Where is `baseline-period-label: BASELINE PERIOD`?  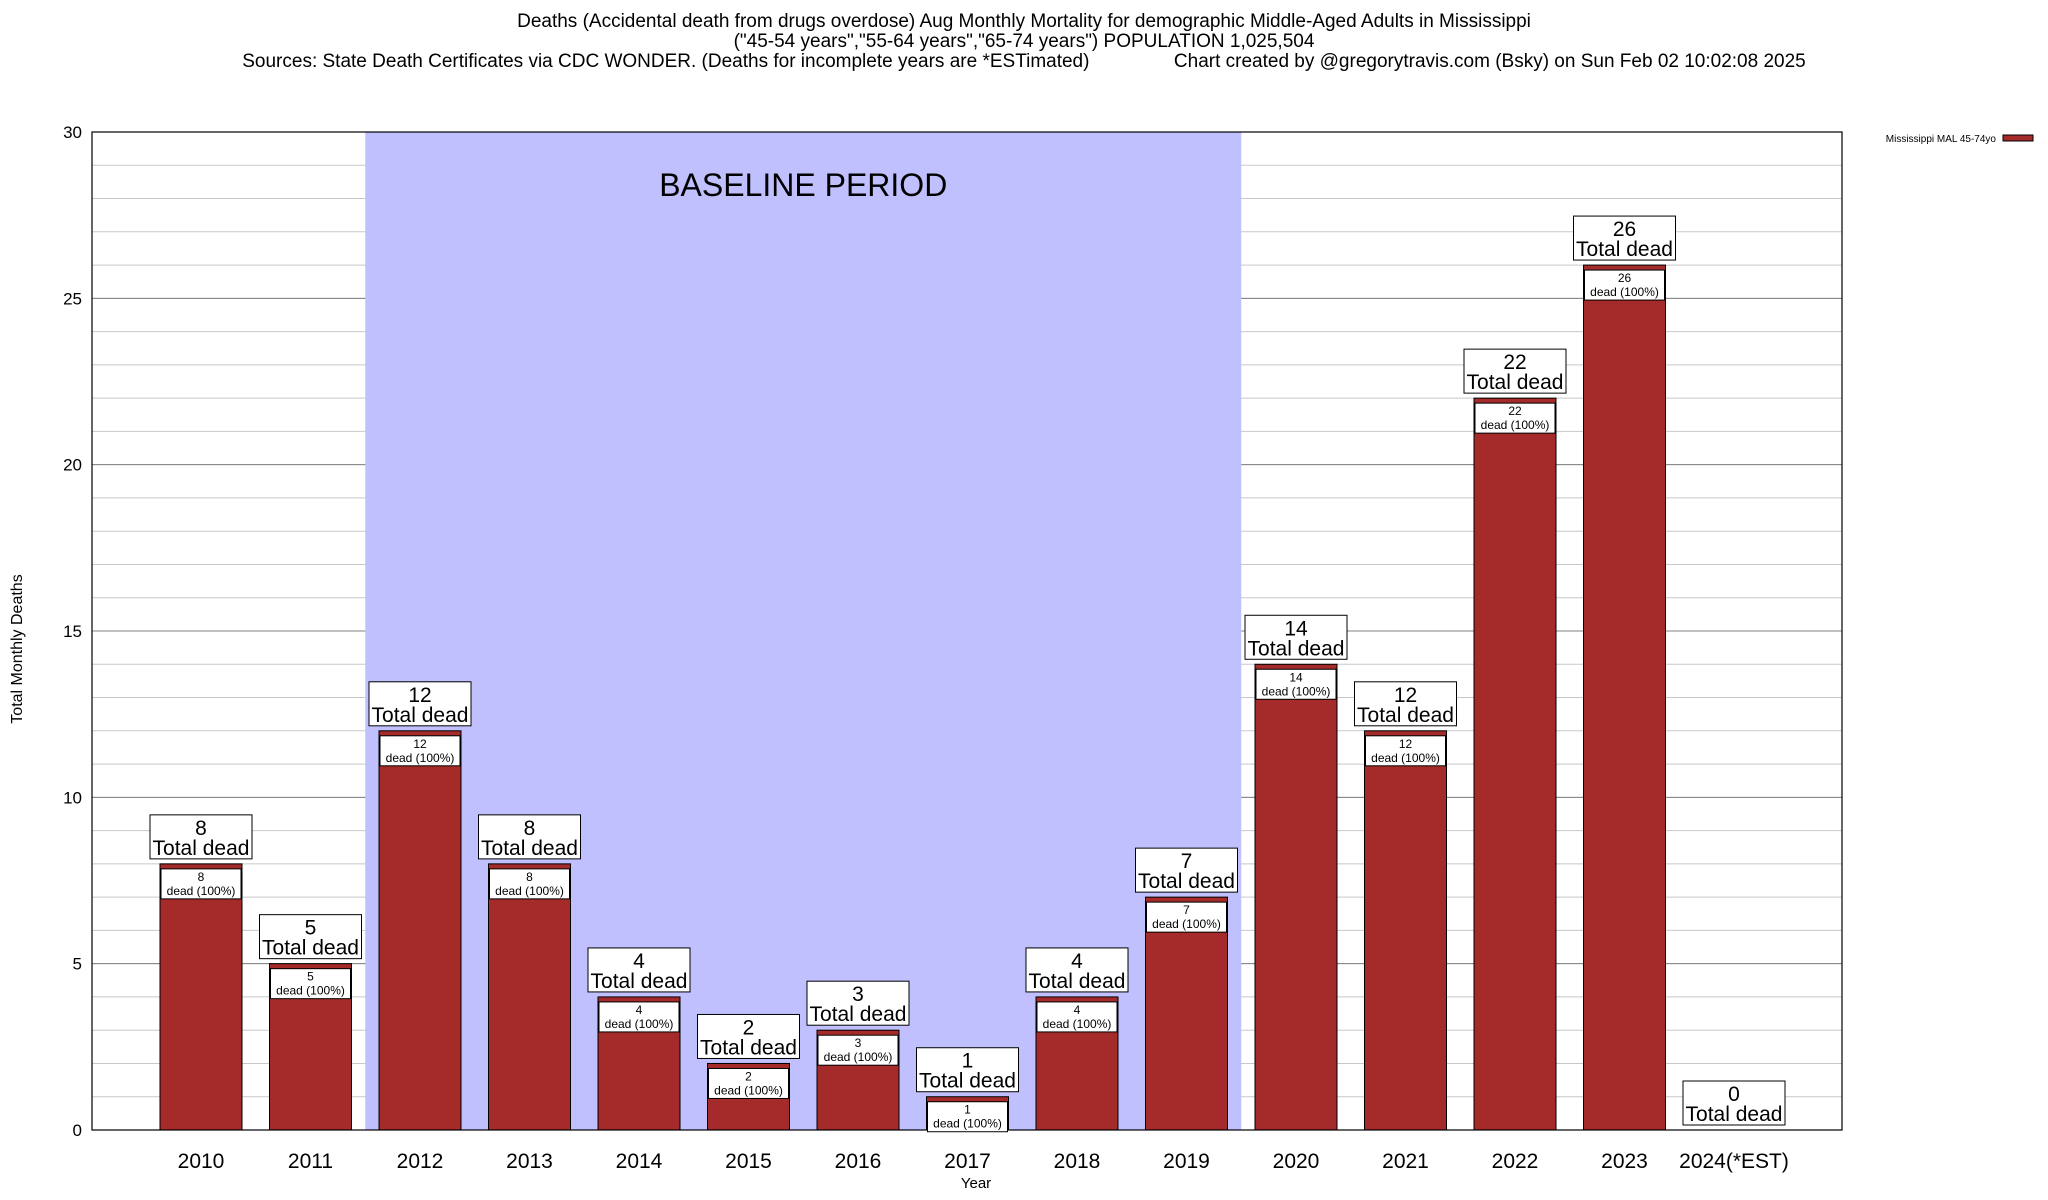
baseline-period-label: BASELINE PERIOD is located at coordinates (803, 185).